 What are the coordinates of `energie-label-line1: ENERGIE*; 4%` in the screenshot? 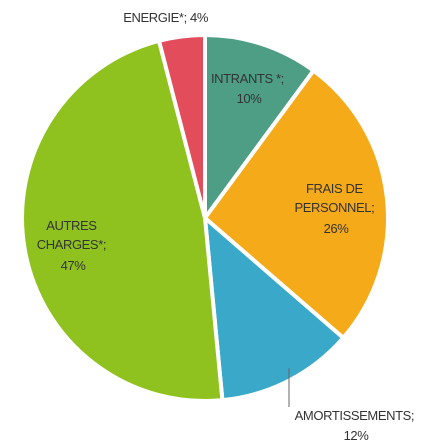 It's located at (166, 17).